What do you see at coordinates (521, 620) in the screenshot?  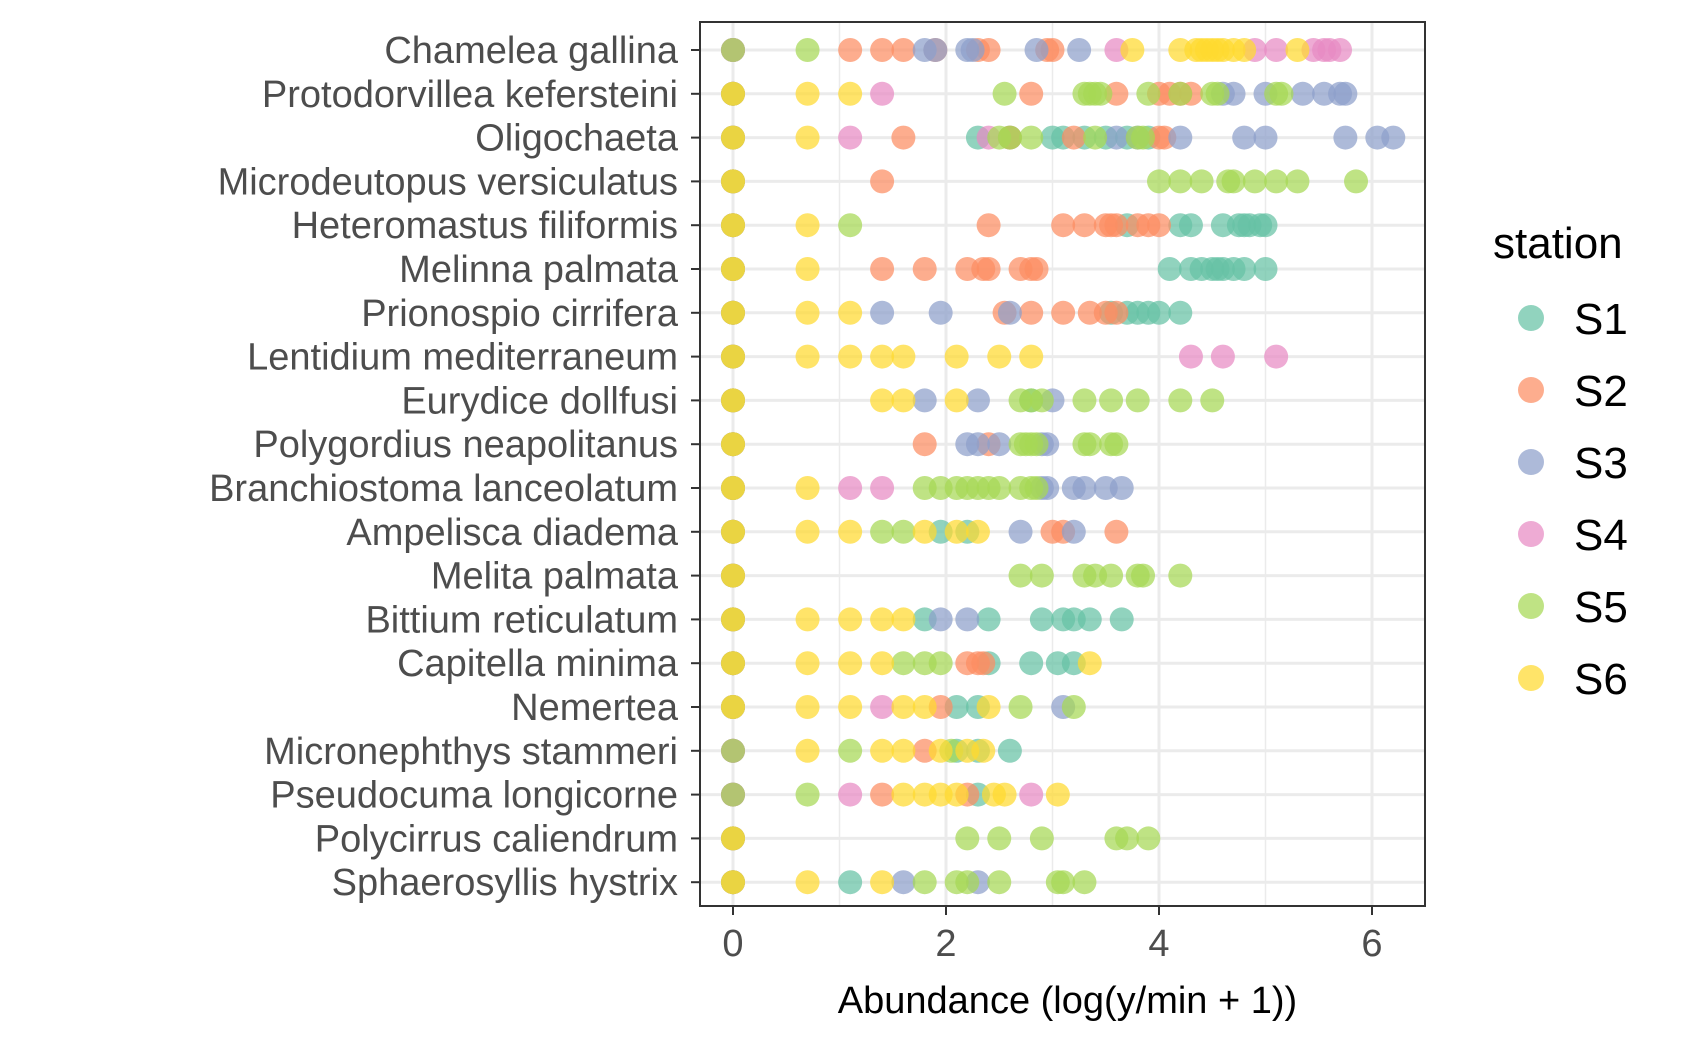 I see `y-tick-label: Bittium reticulatum` at bounding box center [521, 620].